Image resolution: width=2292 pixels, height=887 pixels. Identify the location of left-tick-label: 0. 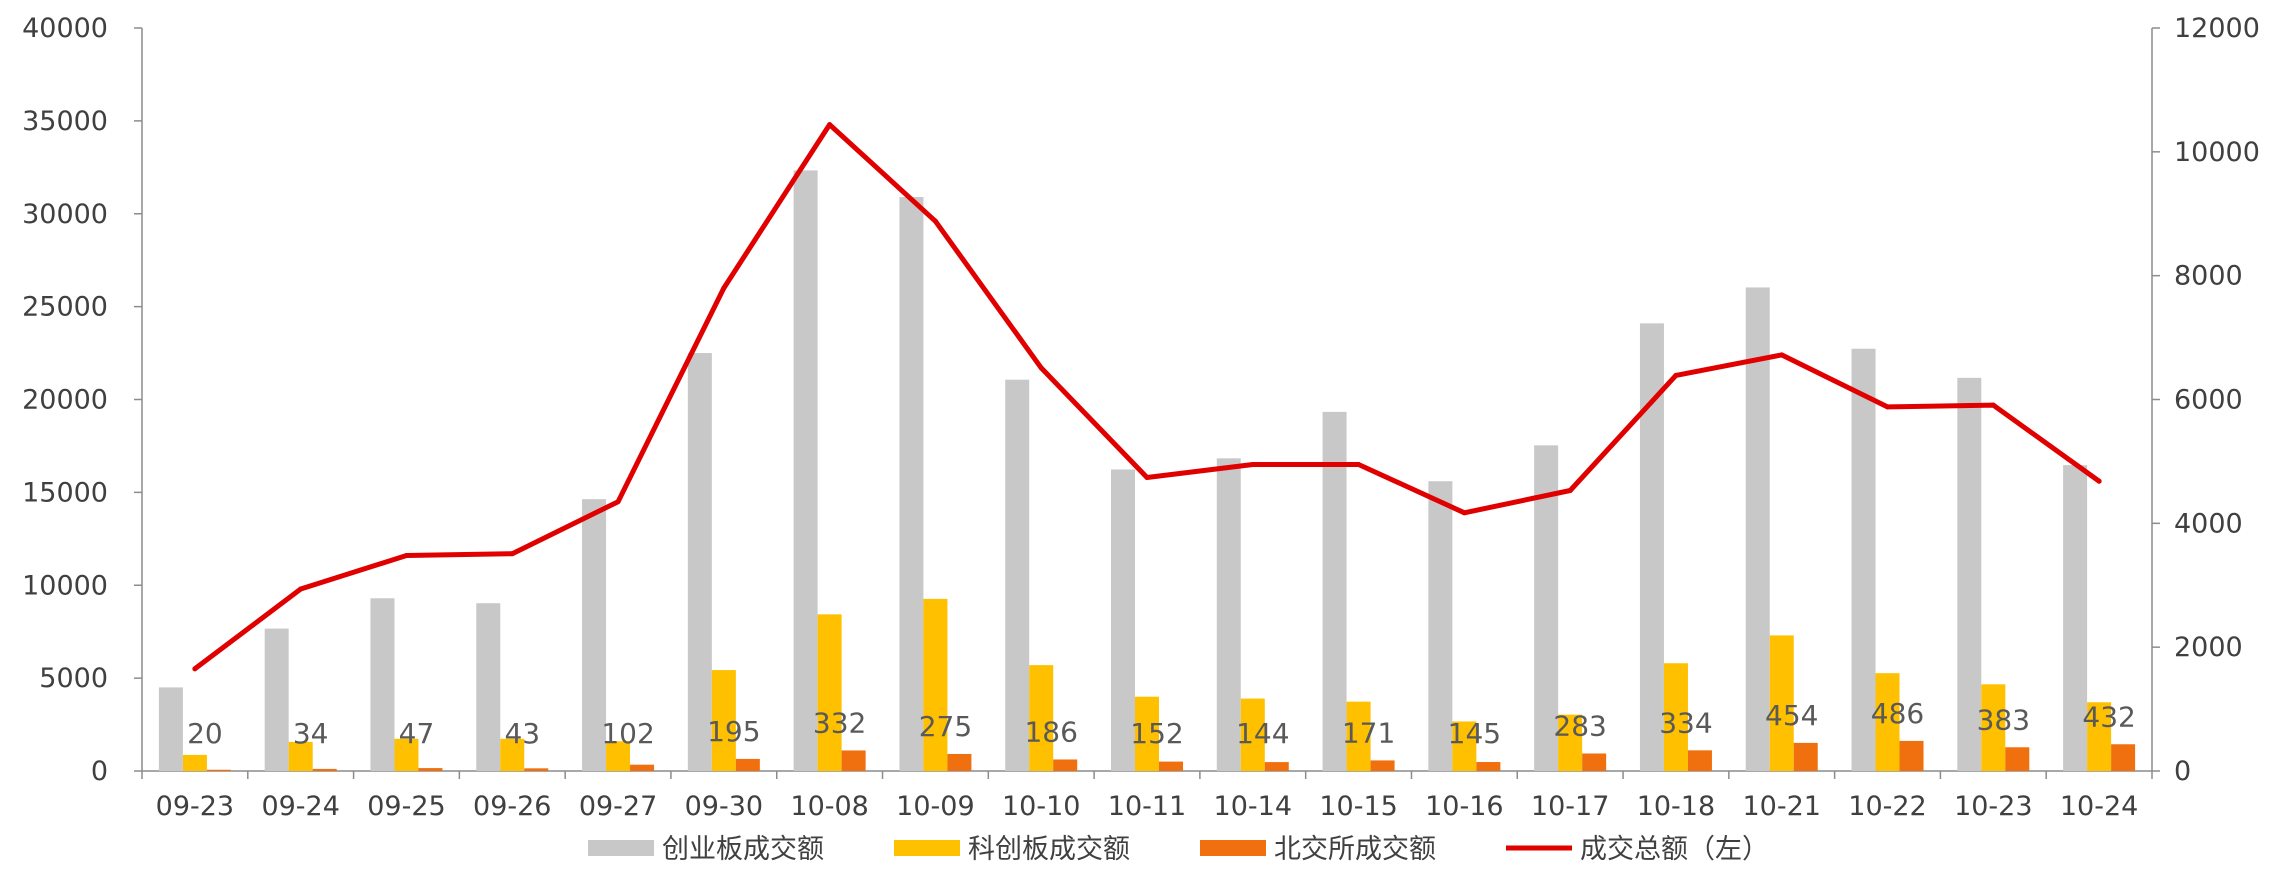
(99, 771).